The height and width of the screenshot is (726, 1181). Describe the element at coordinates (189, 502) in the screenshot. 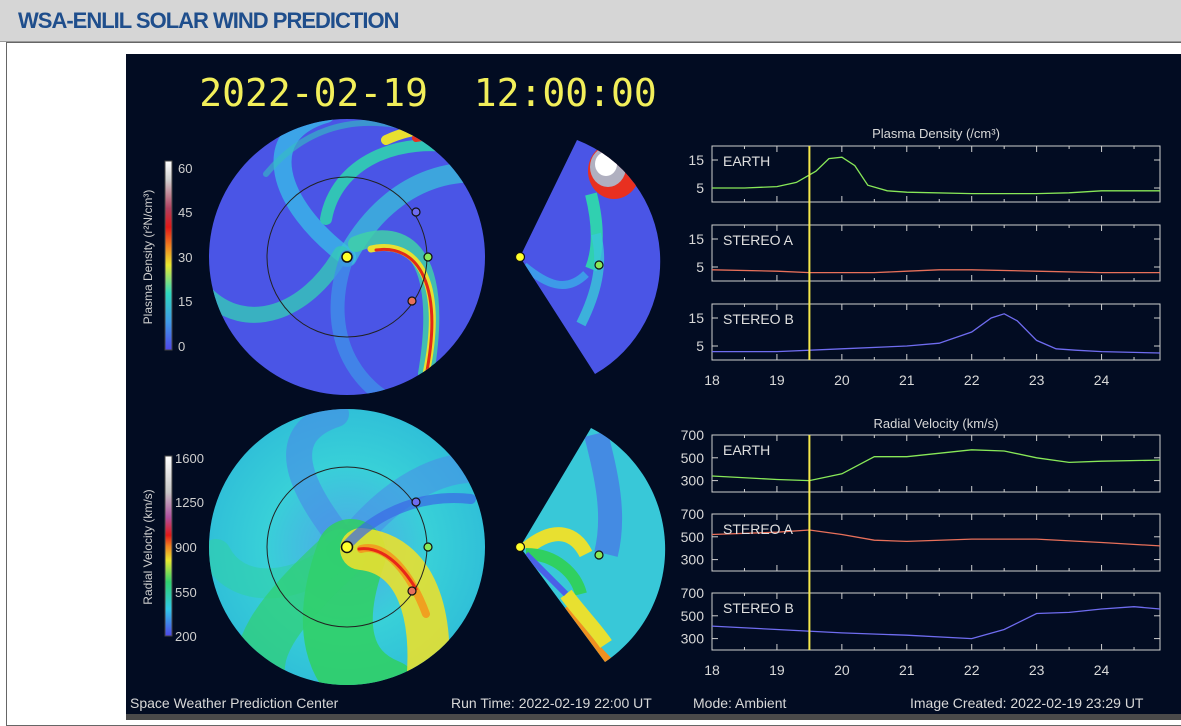

I see `svg-text: 1250` at that location.